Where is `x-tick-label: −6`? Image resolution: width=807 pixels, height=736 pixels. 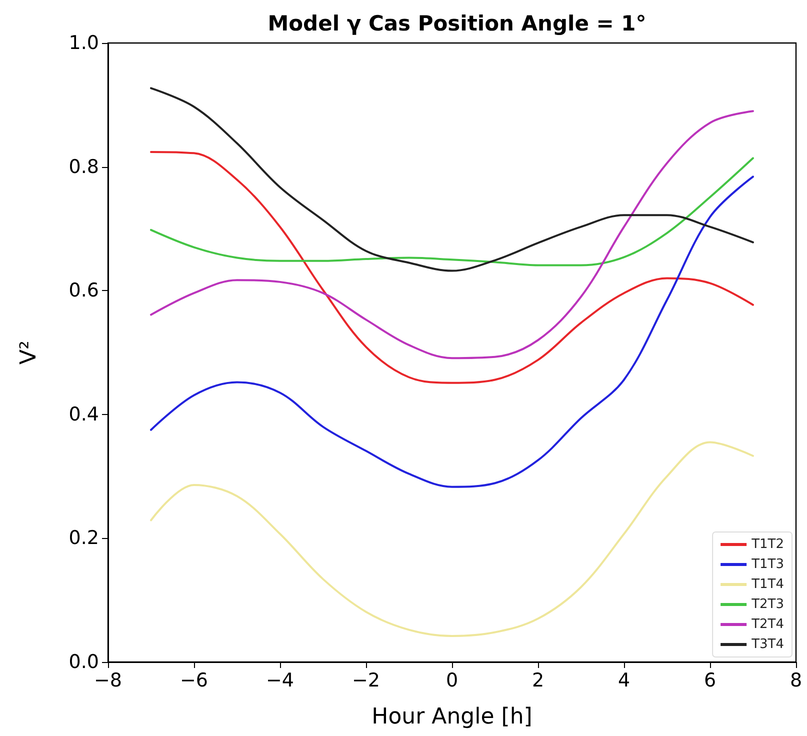
x-tick-label: −6 is located at coordinates (194, 681).